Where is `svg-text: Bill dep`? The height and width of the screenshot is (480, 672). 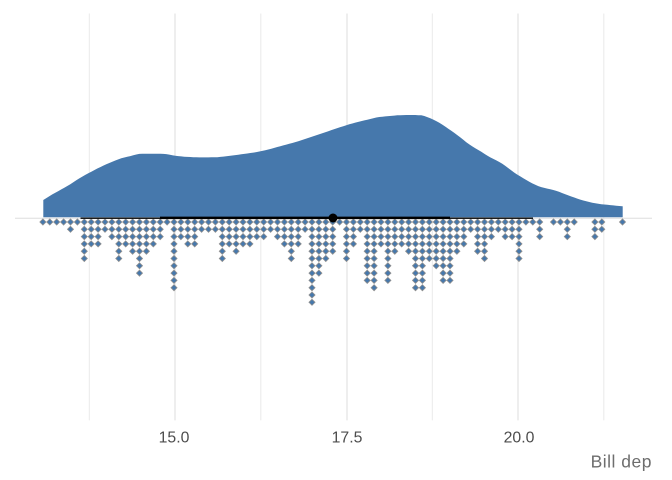 svg-text: Bill dep is located at coordinates (621, 462).